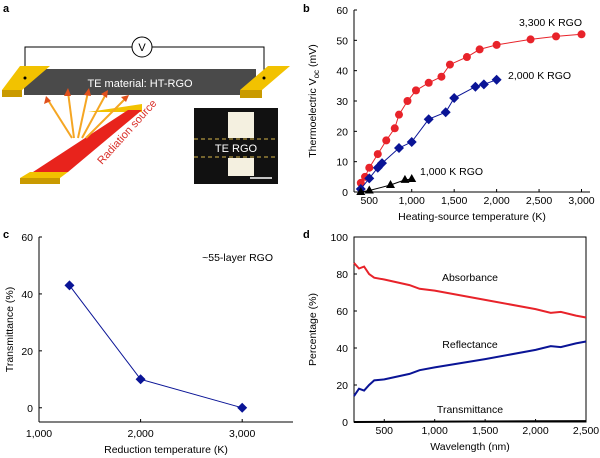 The height and width of the screenshot is (458, 600). Describe the element at coordinates (470, 410) in the screenshot. I see `series-label: Transmittance` at that location.